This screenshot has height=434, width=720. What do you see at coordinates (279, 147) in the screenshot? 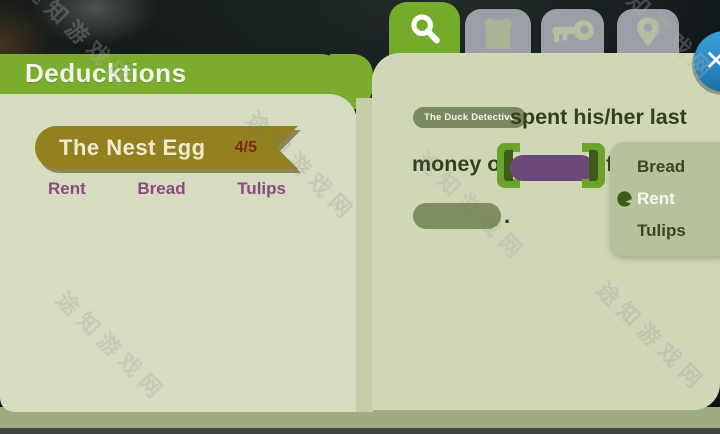
I see `case-banner-ribbon-tail` at bounding box center [279, 147].